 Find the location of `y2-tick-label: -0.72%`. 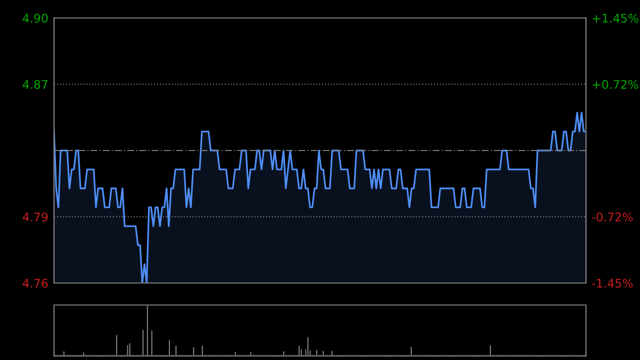

y2-tick-label: -0.72% is located at coordinates (612, 217).